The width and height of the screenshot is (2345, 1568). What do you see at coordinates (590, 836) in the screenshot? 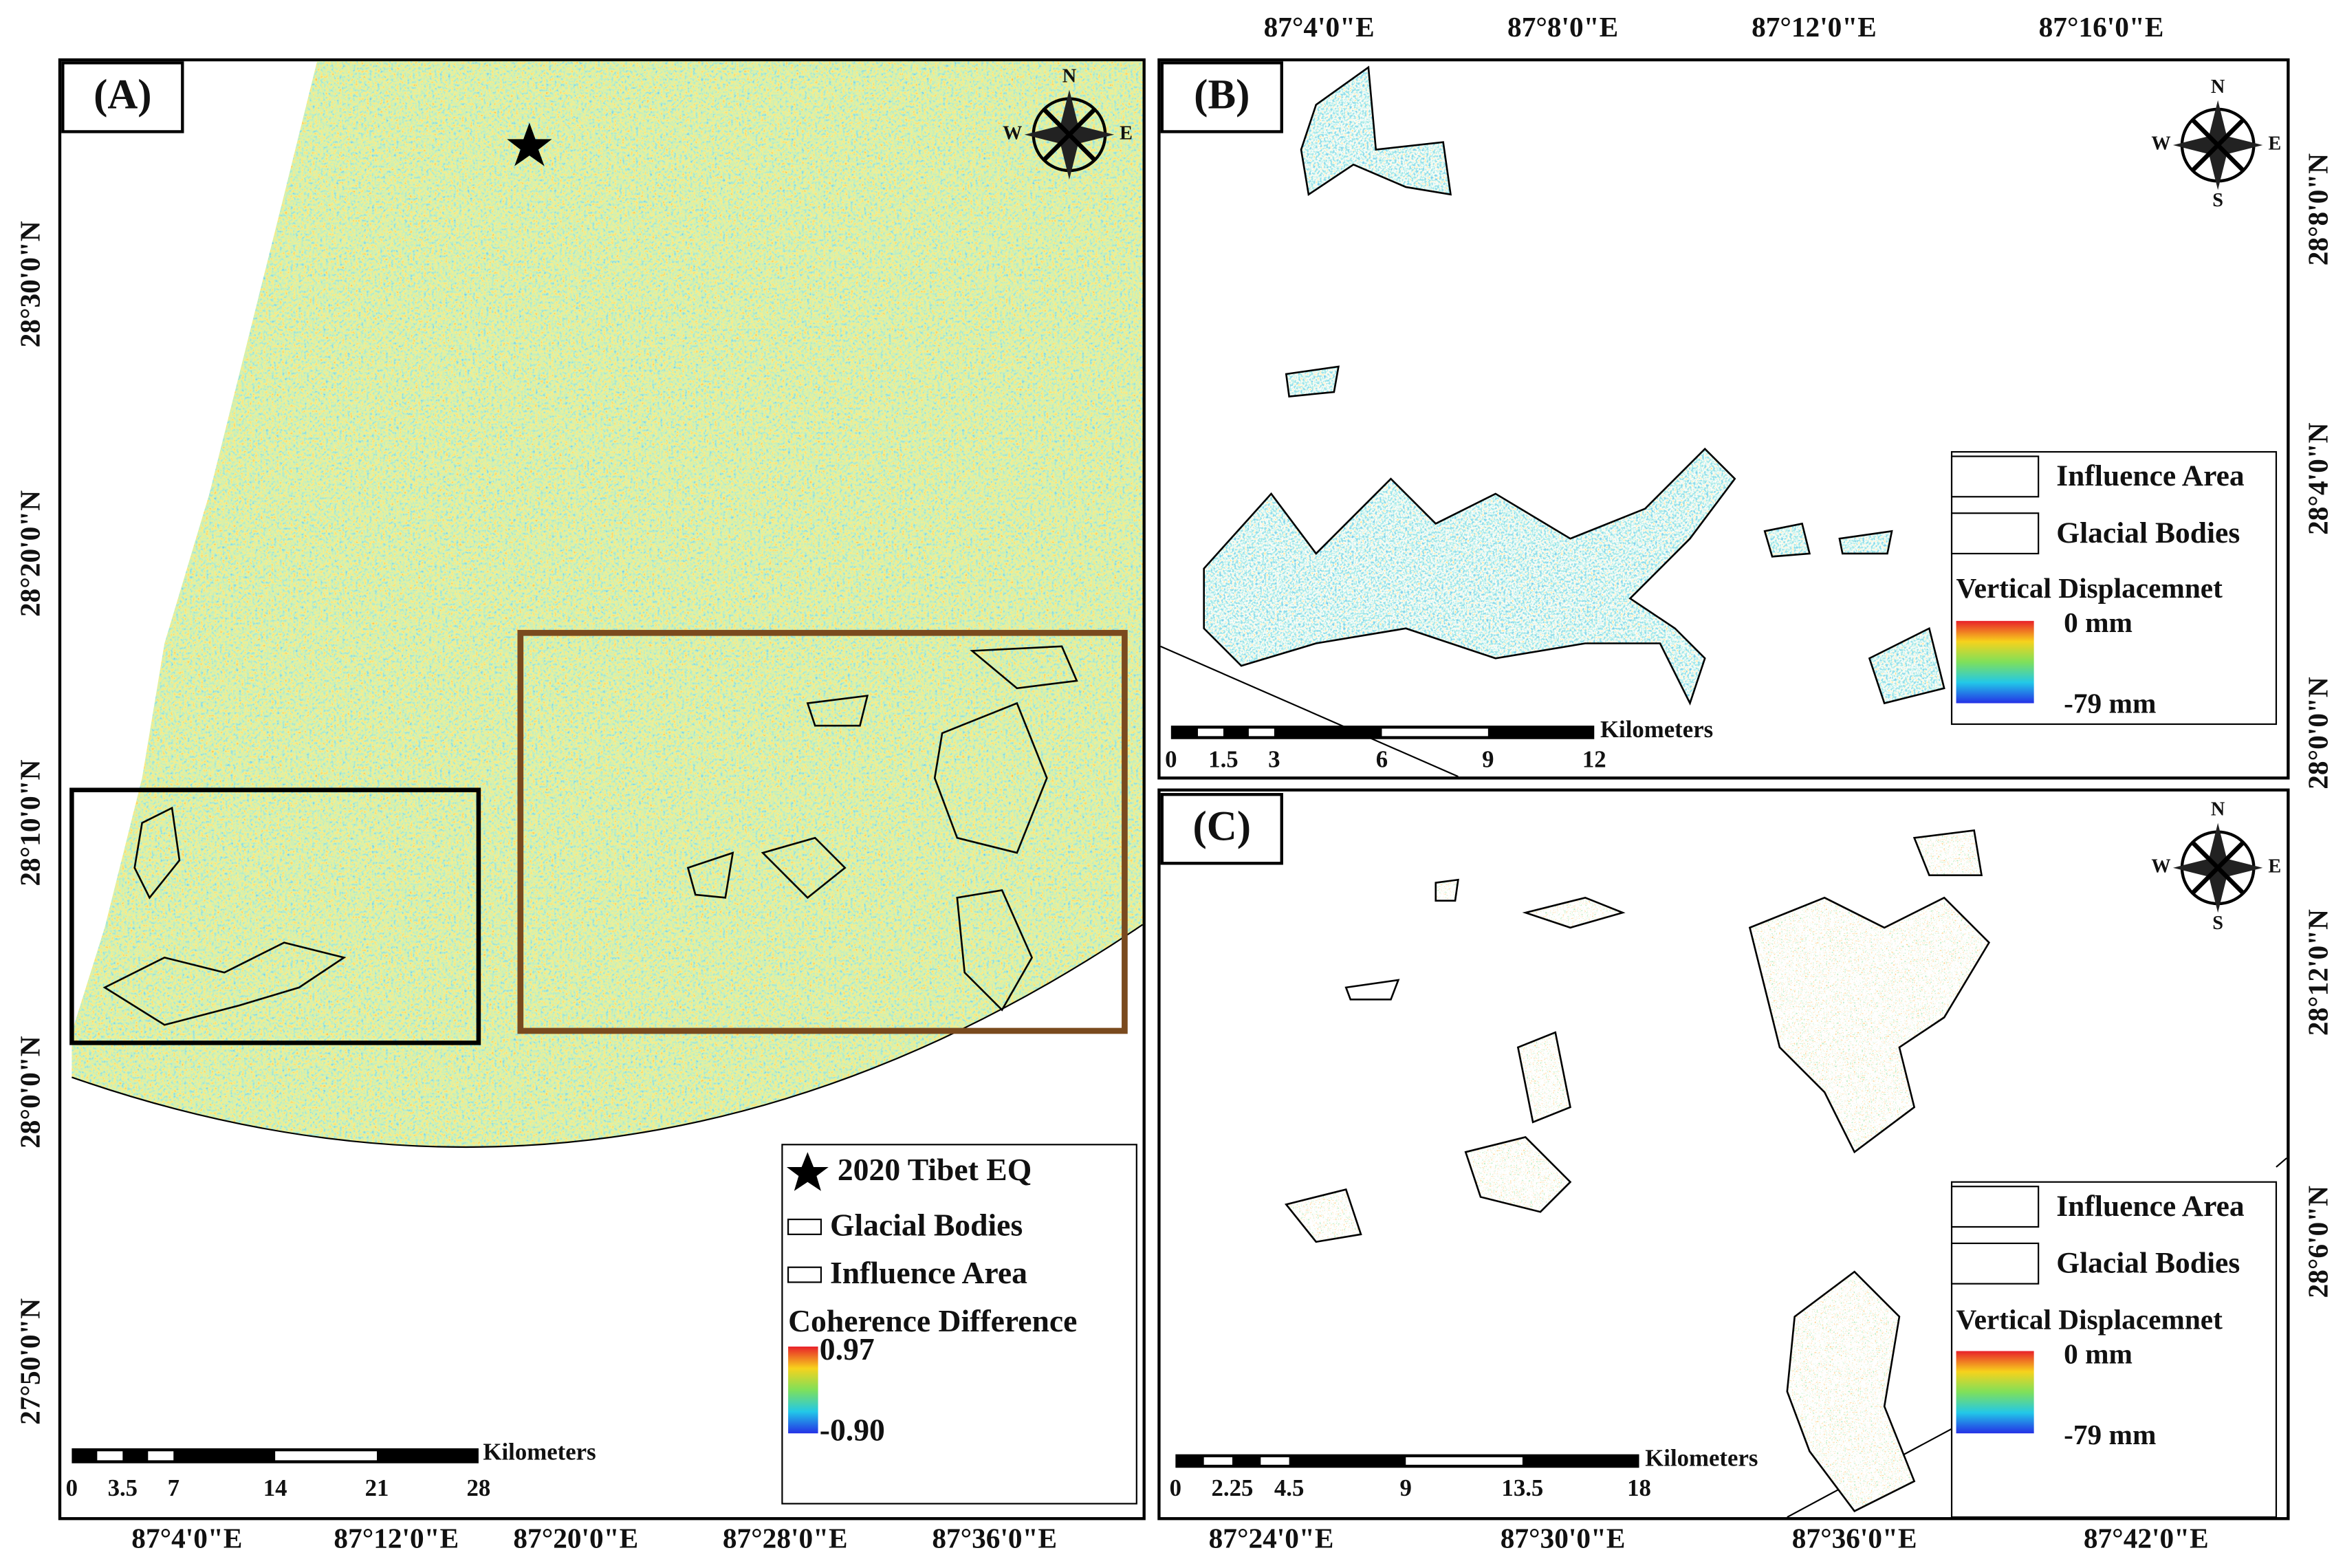
I see `glacier-outlines-a` at bounding box center [590, 836].